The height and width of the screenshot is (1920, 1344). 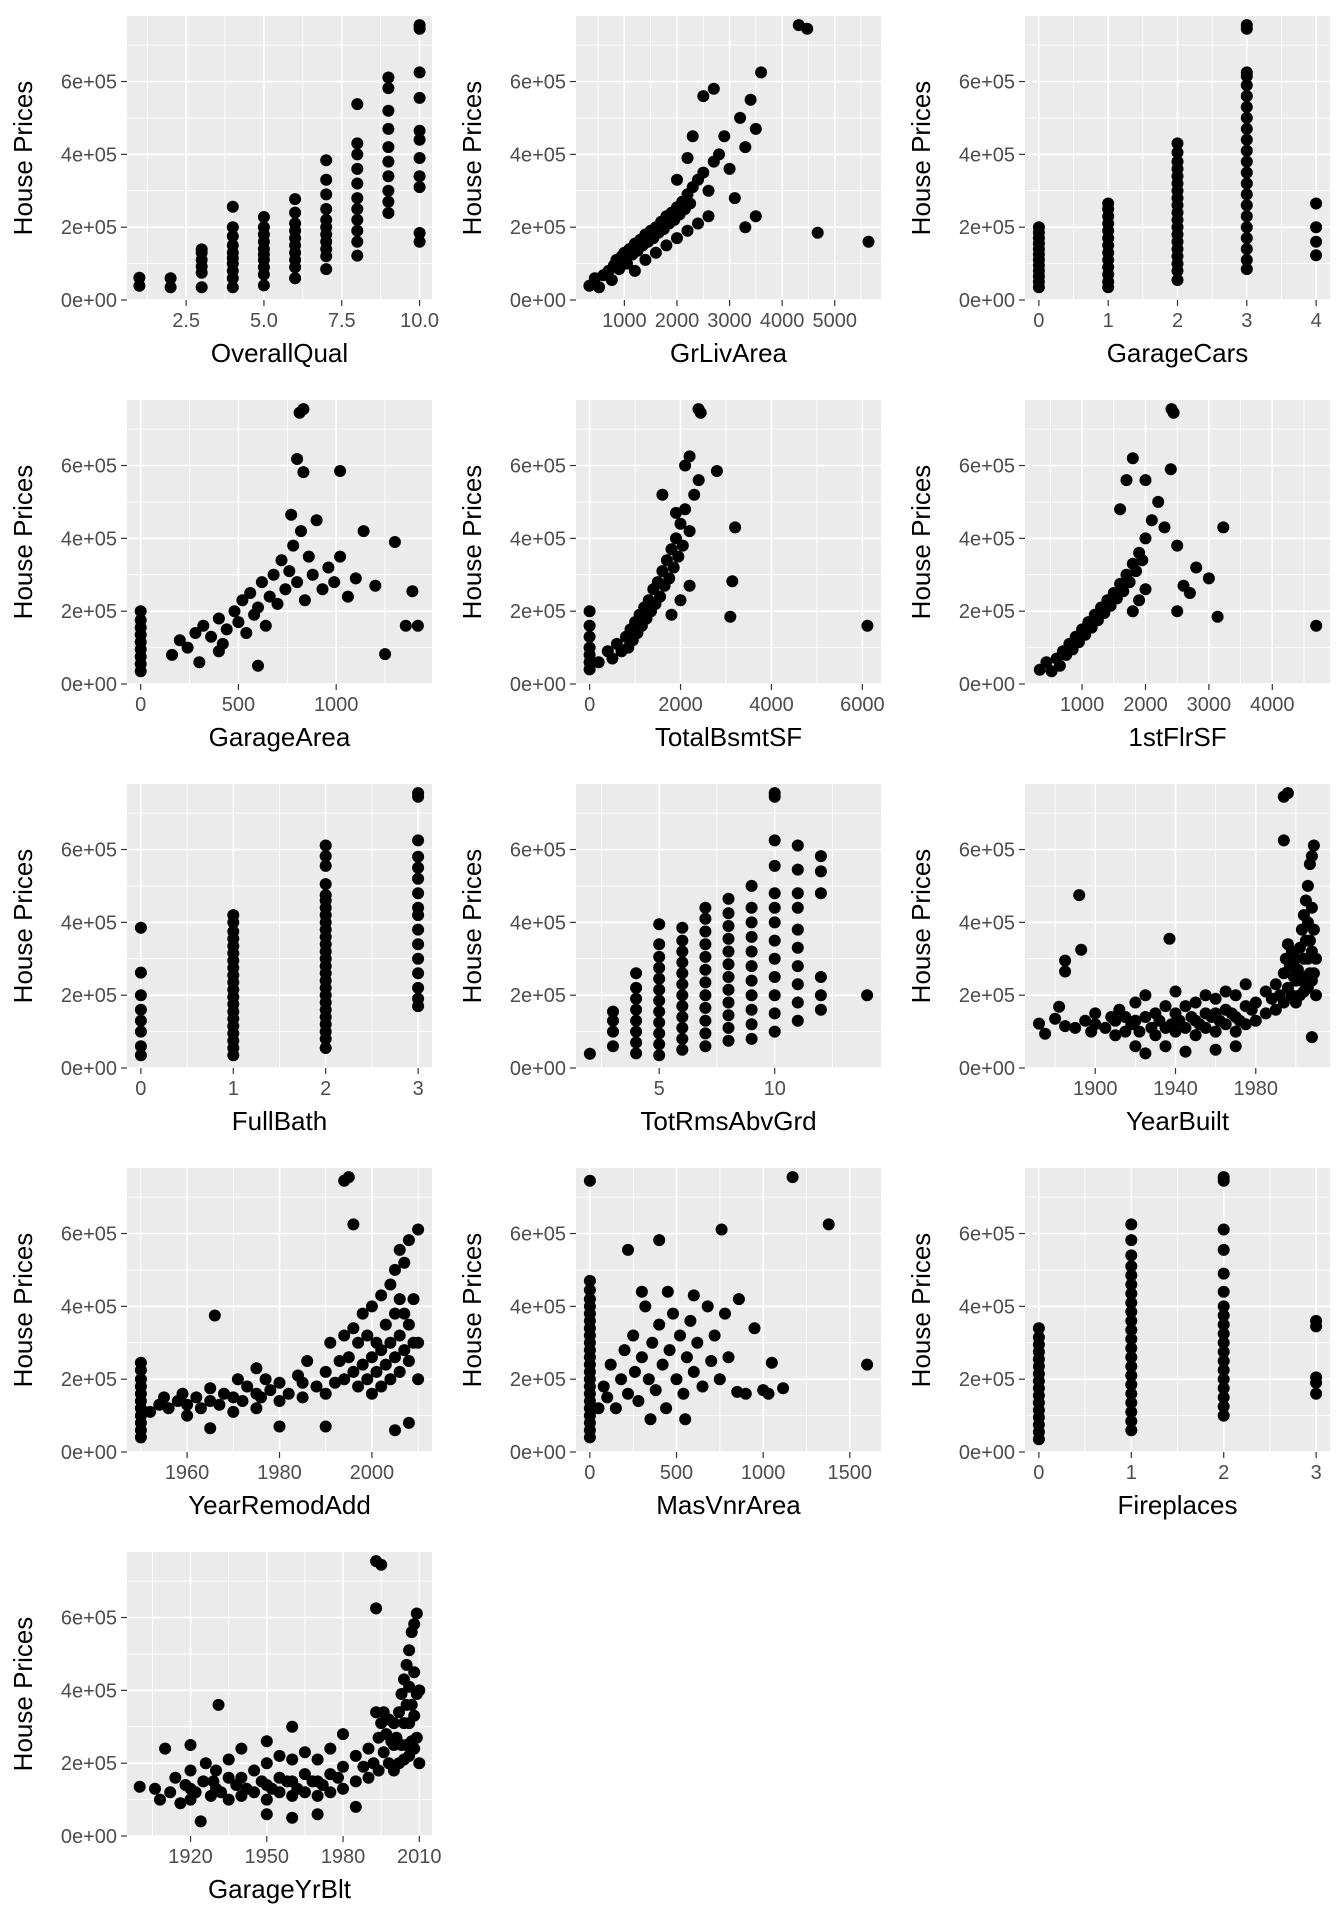 I want to click on x-tick-label: 1, so click(x=1131, y=1473).